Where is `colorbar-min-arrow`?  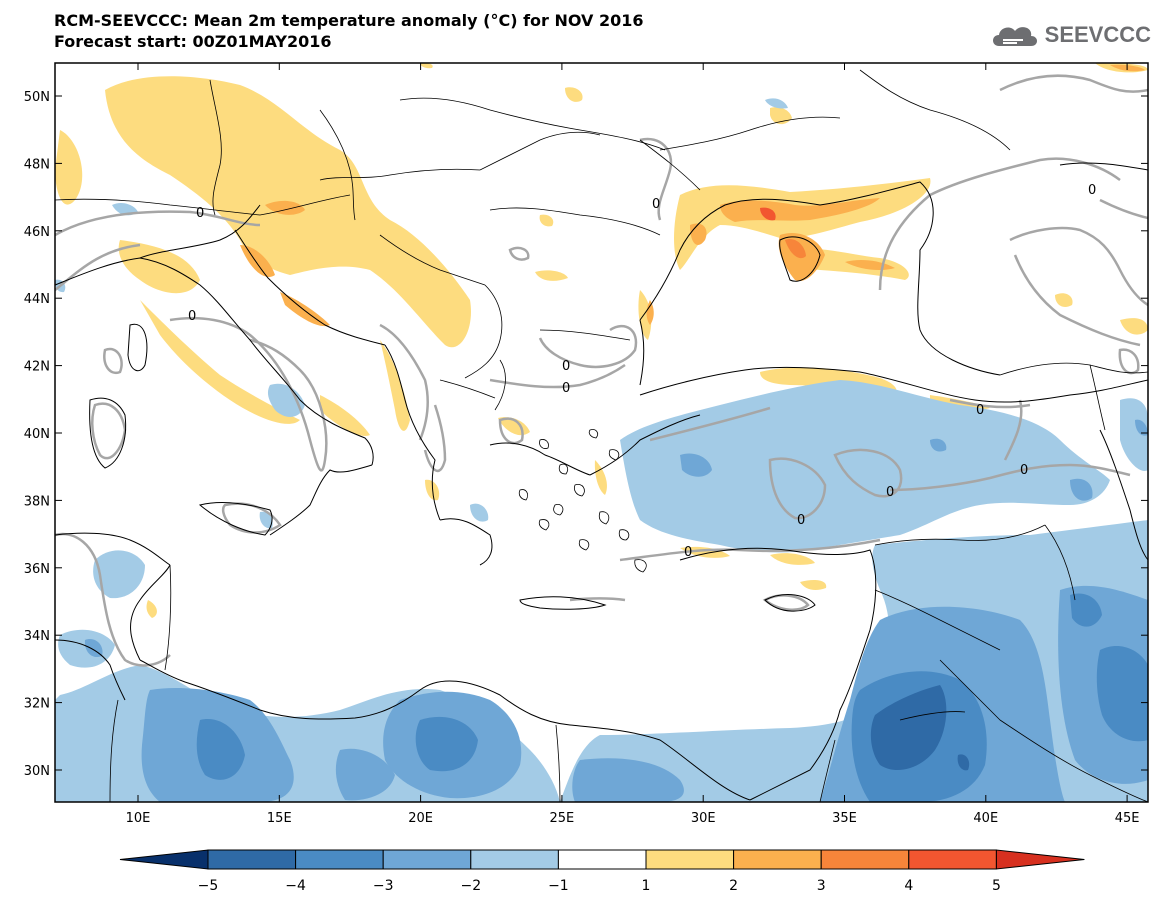 colorbar-min-arrow is located at coordinates (164, 859).